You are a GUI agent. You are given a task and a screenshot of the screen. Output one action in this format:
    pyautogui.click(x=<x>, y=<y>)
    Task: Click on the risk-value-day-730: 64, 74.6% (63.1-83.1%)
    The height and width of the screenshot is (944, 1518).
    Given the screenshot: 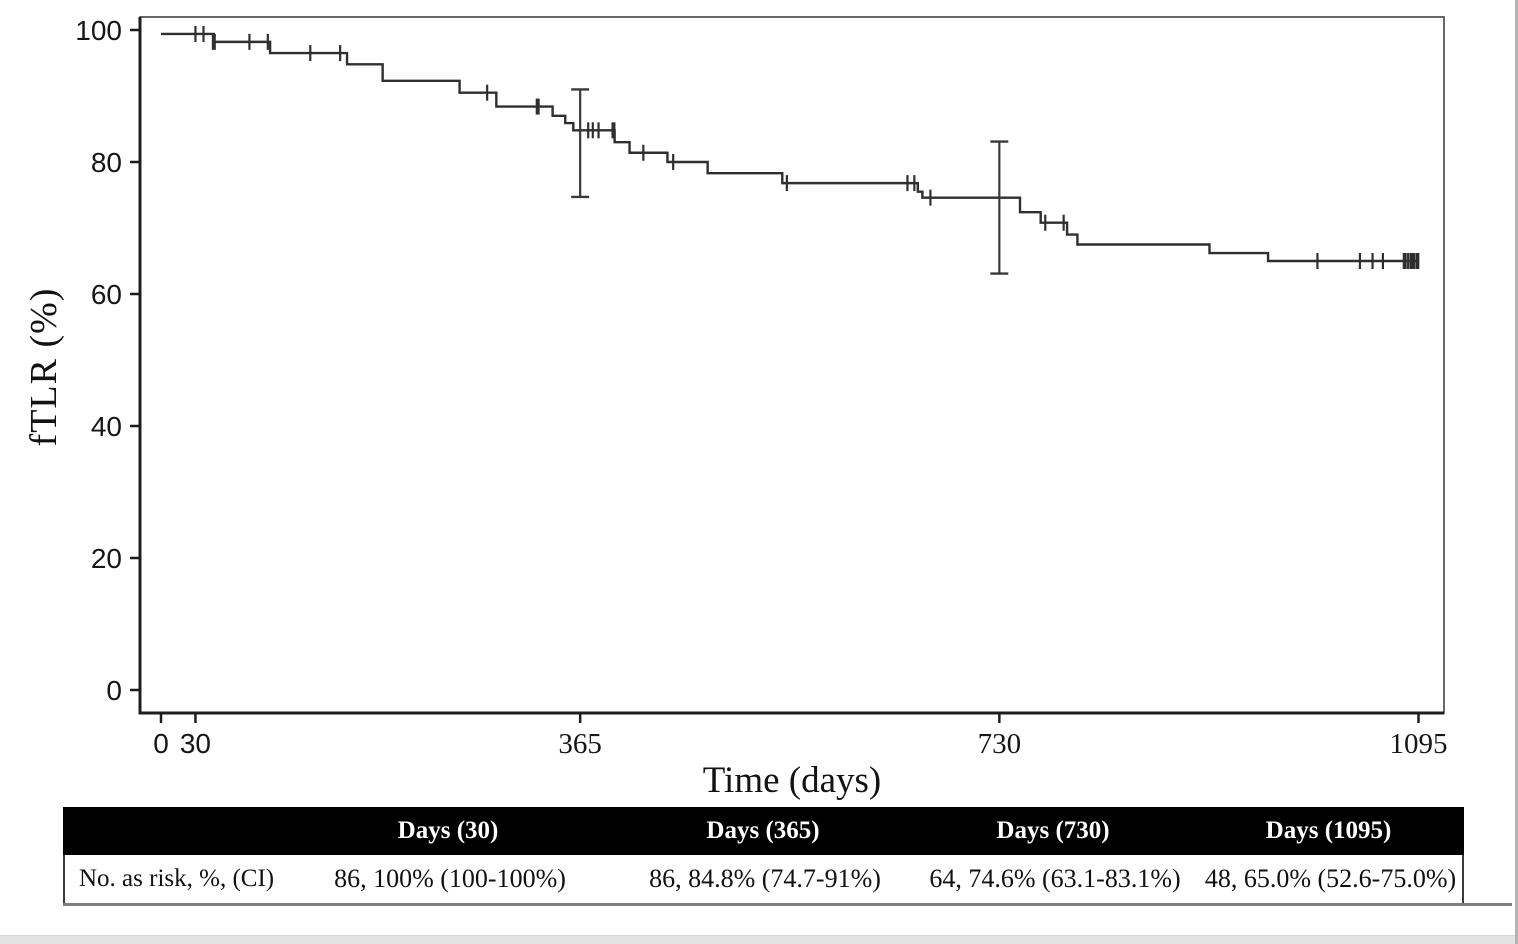 What is the action you would take?
    pyautogui.click(x=1055, y=878)
    